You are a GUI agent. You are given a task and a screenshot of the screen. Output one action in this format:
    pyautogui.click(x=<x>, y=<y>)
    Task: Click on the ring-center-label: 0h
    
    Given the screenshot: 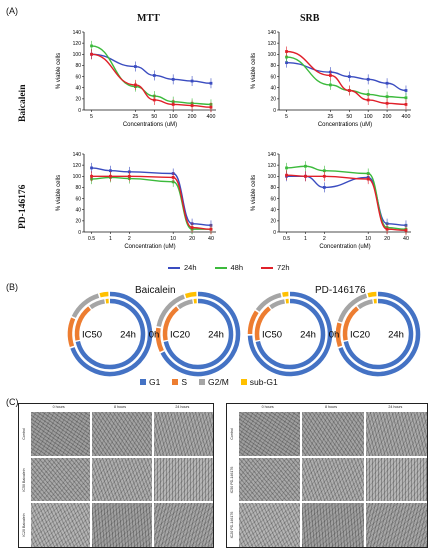 What is the action you would take?
    pyautogui.click(x=334, y=335)
    